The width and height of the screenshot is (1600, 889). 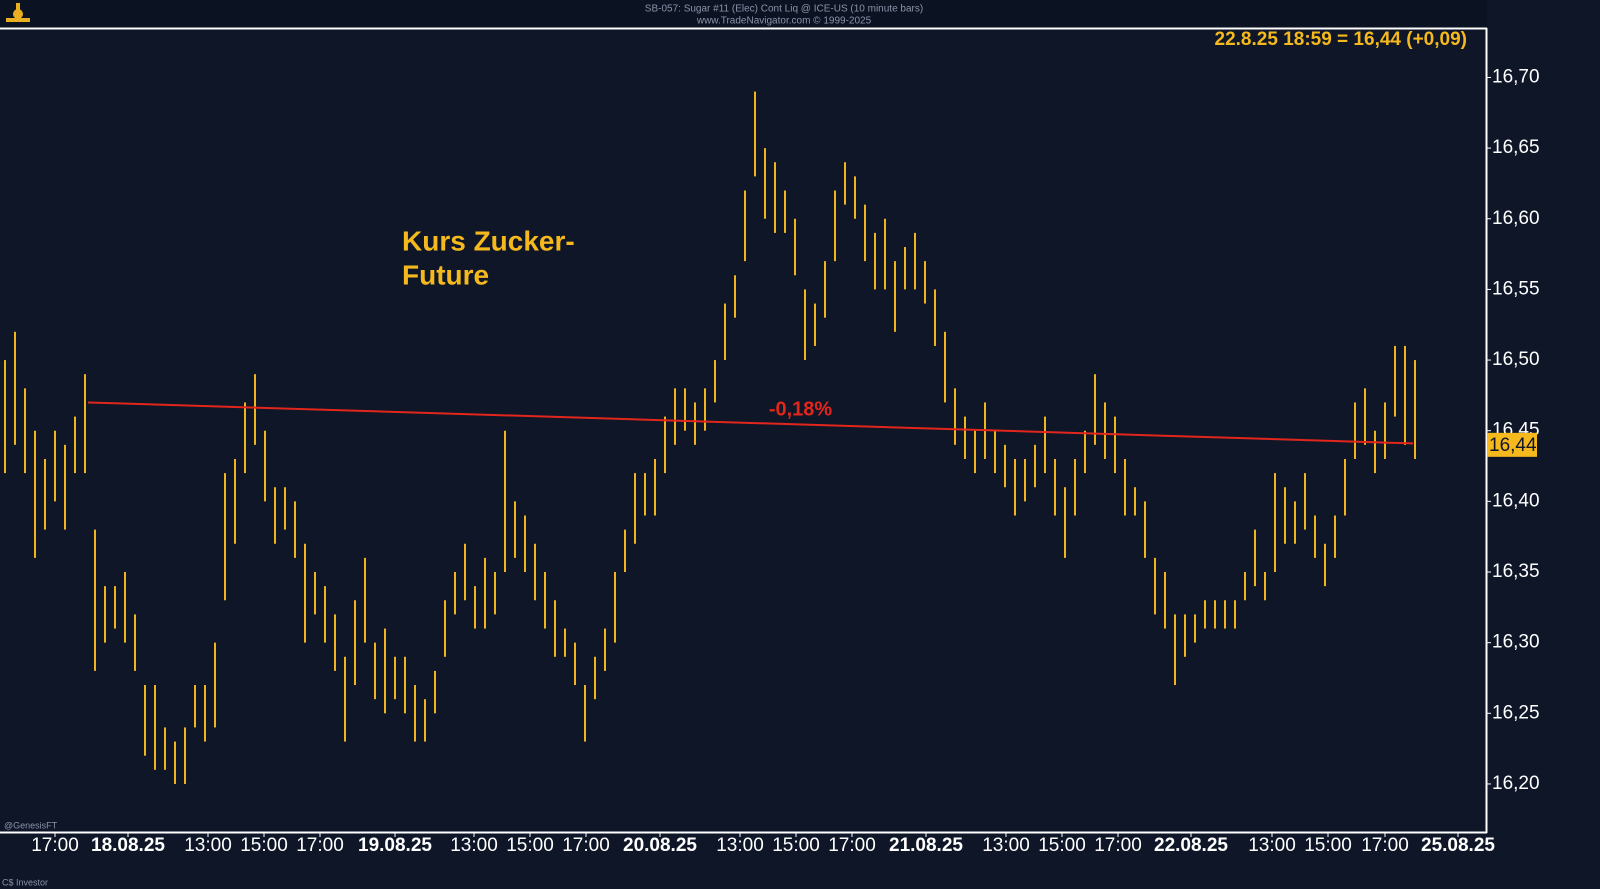 What do you see at coordinates (488, 240) in the screenshot?
I see `annotation: Kurs Zucker-` at bounding box center [488, 240].